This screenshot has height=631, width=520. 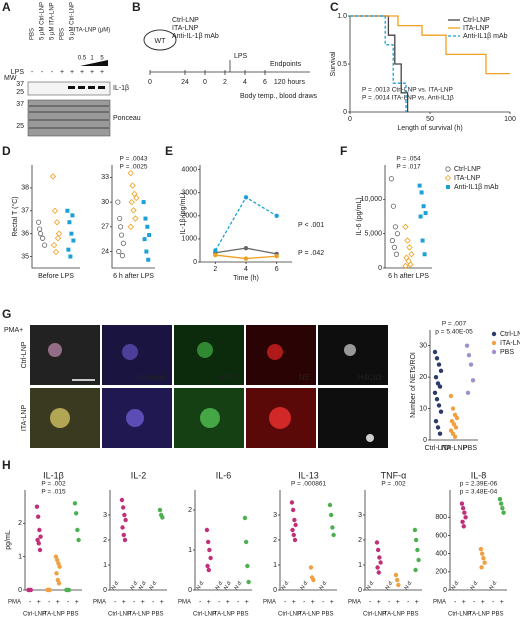 I want to click on channel-label: MPO, so click(x=229, y=377).